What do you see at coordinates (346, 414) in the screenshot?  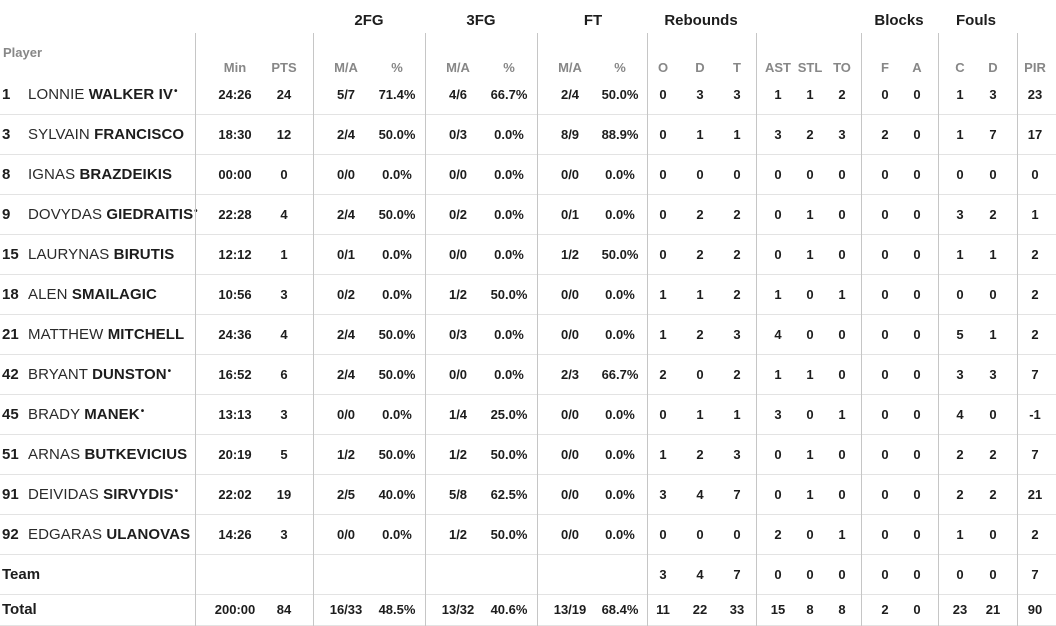 I see `cell-2fg-ma: 0/0` at bounding box center [346, 414].